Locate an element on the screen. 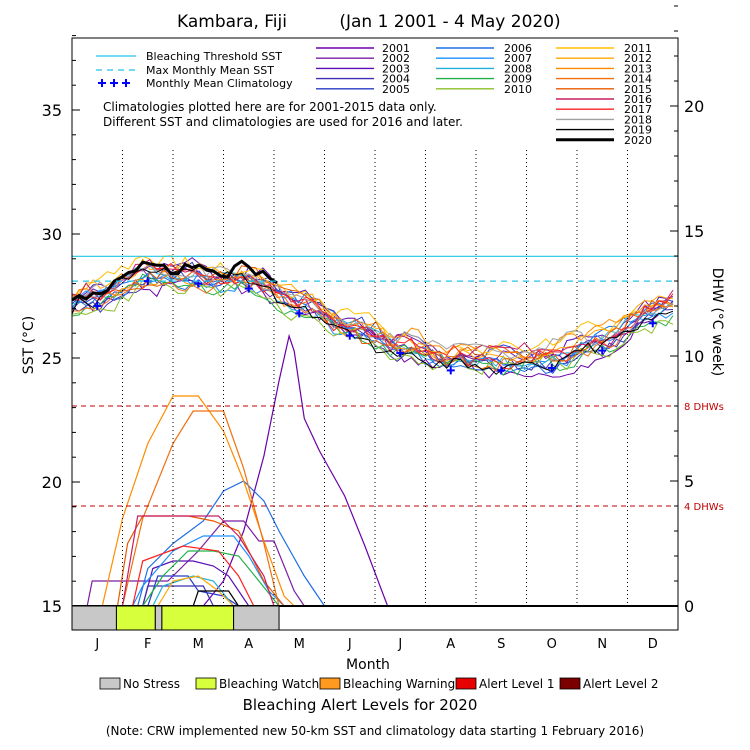 This screenshot has width=750, height=750. legend-label-climatology: Monthly Mean Climatology is located at coordinates (219, 83).